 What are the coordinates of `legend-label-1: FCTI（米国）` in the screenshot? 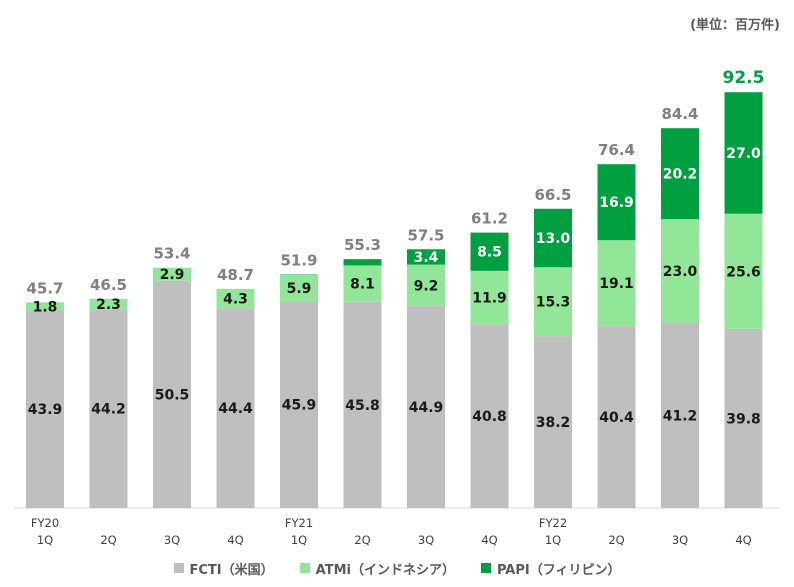 It's located at (231, 570).